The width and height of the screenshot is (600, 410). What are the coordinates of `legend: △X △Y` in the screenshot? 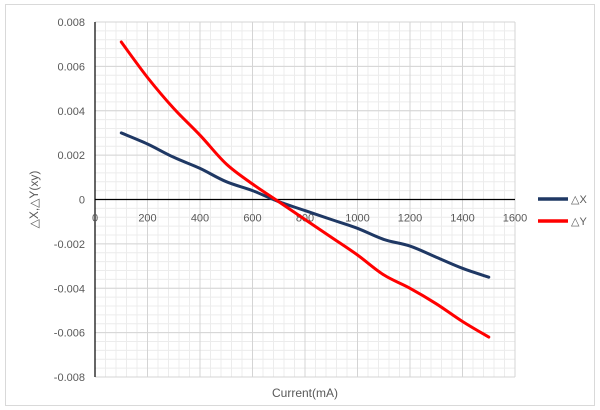 It's located at (562, 211).